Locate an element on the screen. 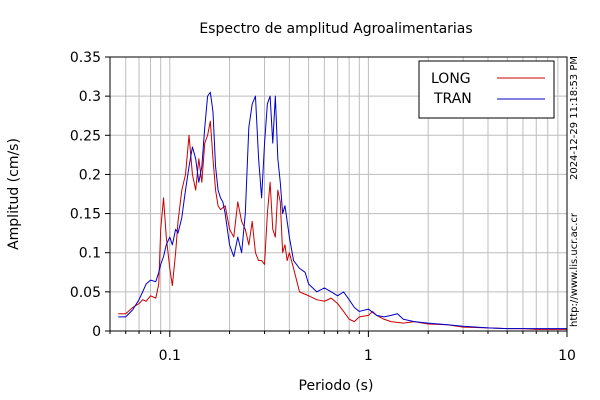 The width and height of the screenshot is (600, 400). y-tick-label: 0.3 is located at coordinates (90, 97).